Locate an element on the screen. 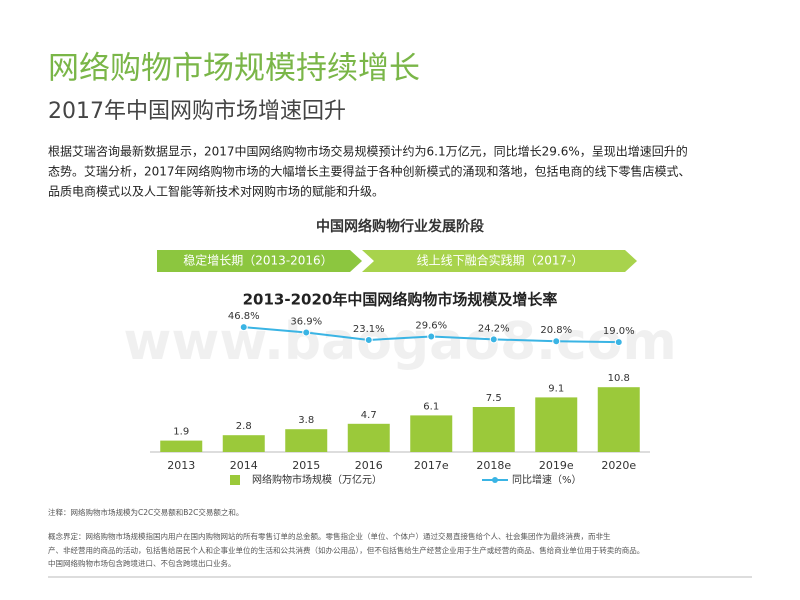  x-tick-label: 2018e is located at coordinates (493, 465).